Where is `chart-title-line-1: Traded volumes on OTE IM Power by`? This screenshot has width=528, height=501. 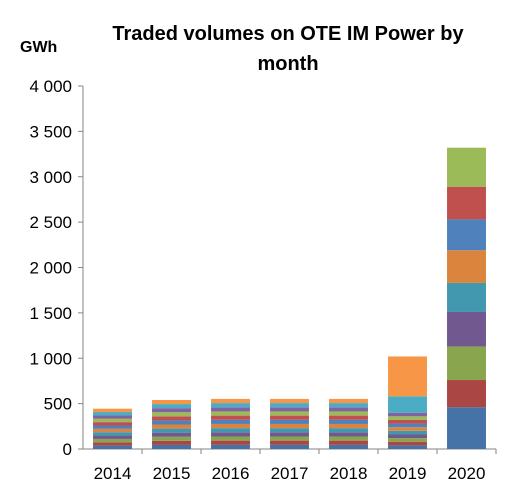
chart-title-line-1: Traded volumes on OTE IM Power by is located at coordinates (288, 34).